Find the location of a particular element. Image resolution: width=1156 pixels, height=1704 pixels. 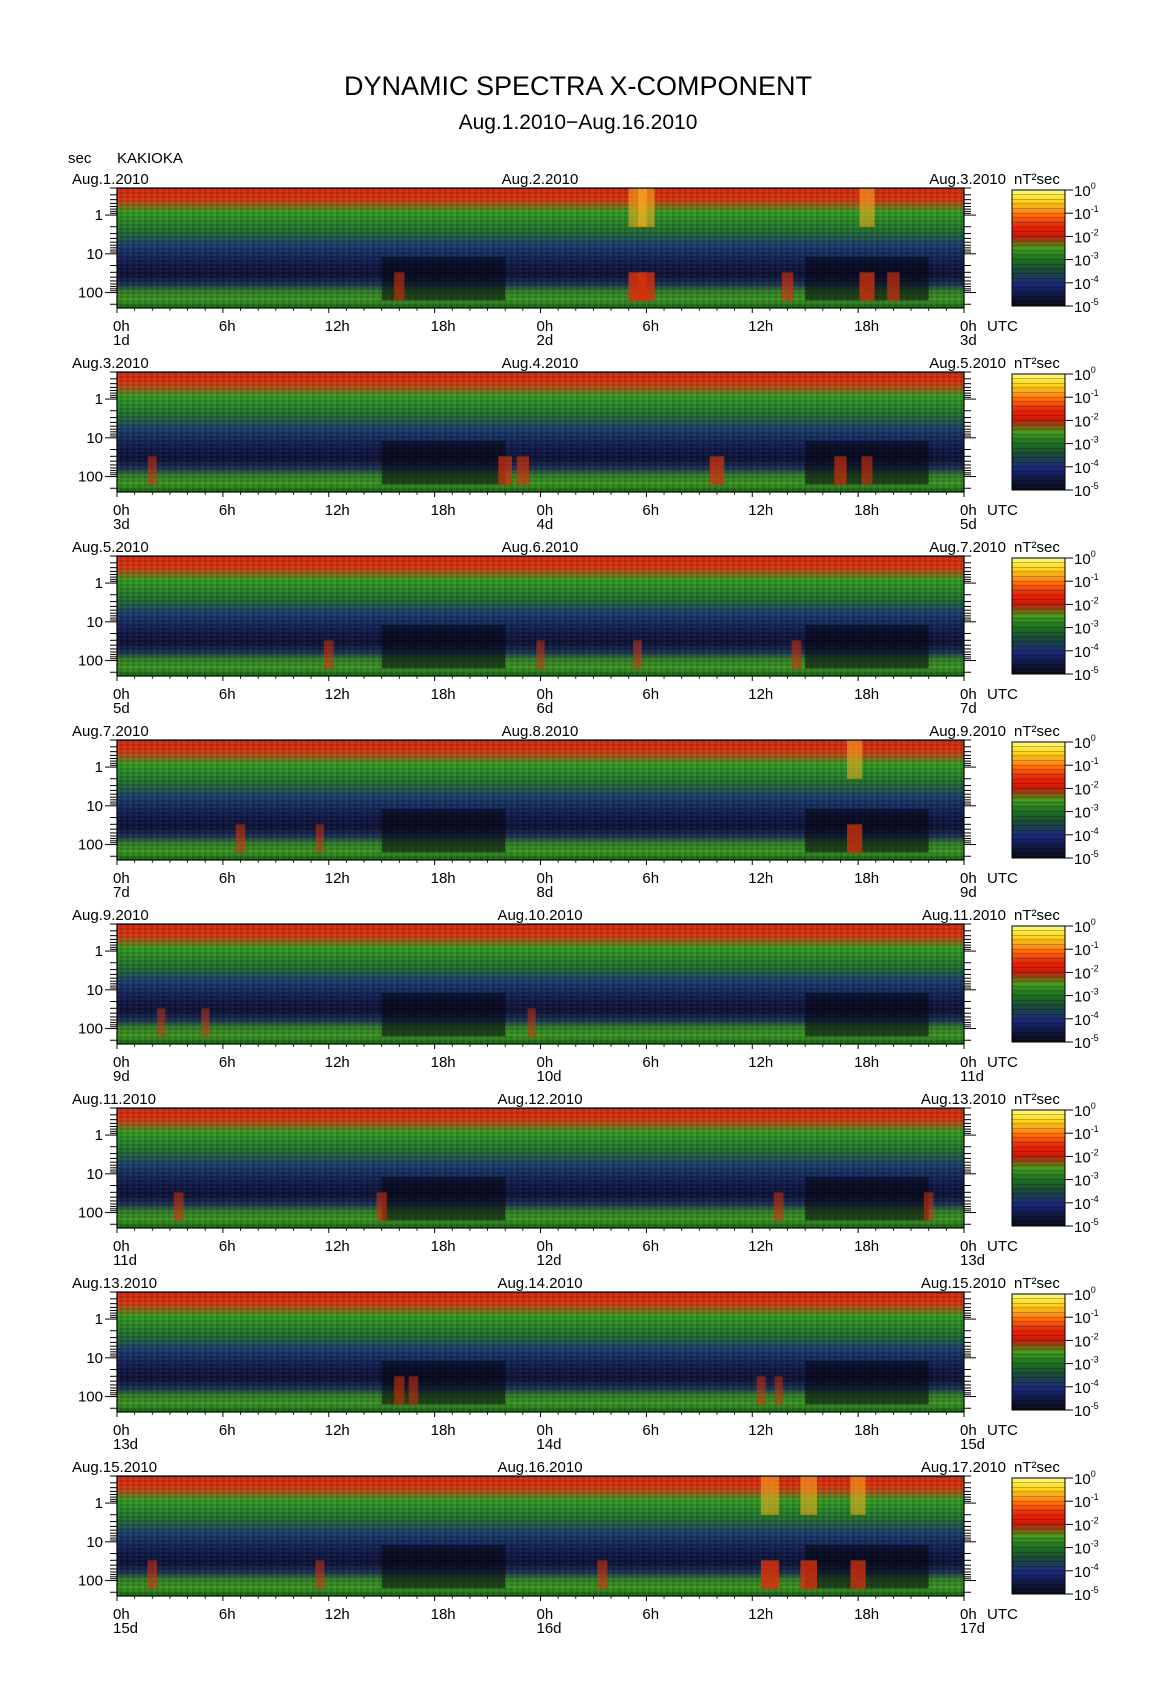

panel-date-right: Aug.13.2010 is located at coordinates (963, 1099).